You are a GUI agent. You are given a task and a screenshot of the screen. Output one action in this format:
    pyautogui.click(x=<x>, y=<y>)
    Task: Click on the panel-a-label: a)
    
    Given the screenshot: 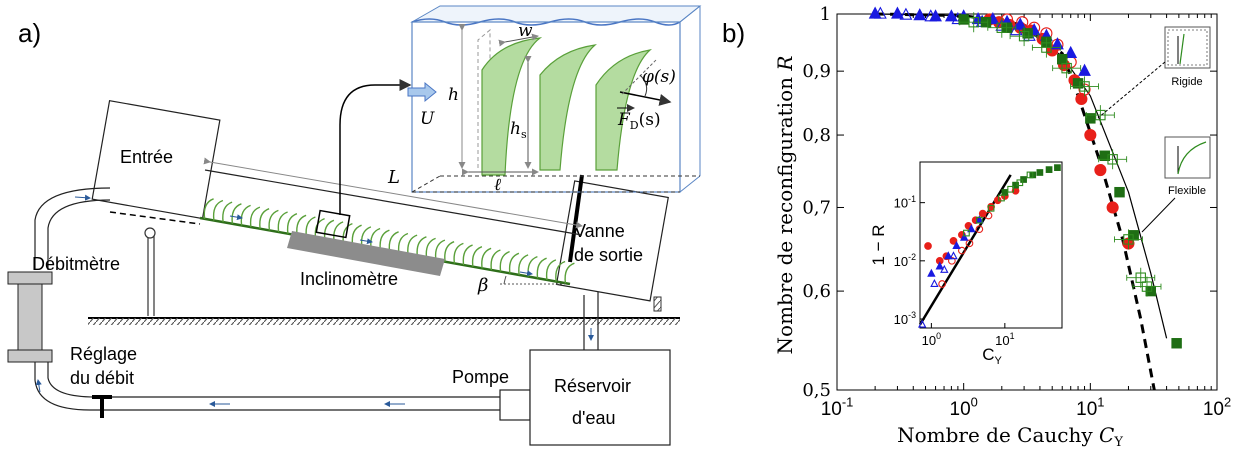 What is the action you would take?
    pyautogui.click(x=29, y=33)
    